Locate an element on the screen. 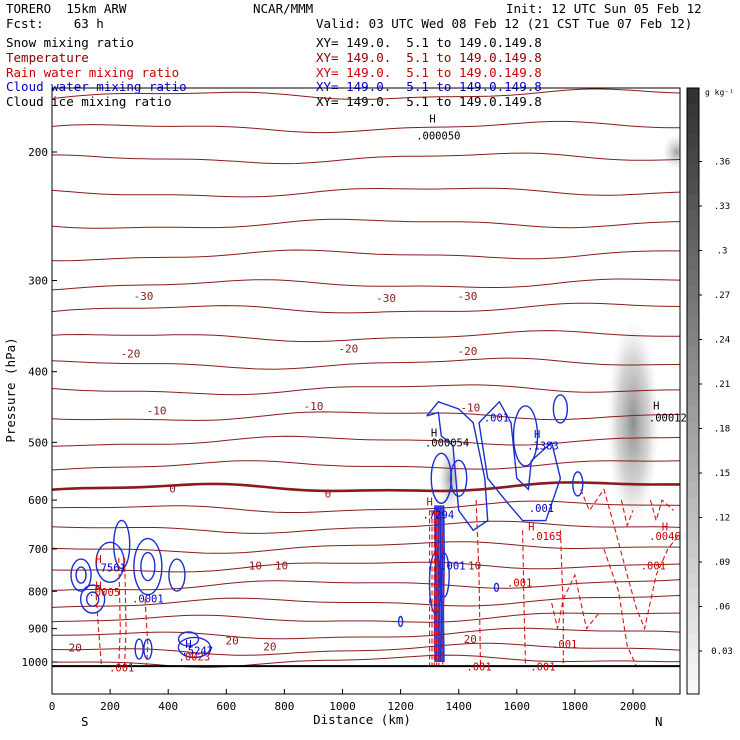 The width and height of the screenshot is (740, 740). contour-value-label: .0005 is located at coordinates (104, 593).